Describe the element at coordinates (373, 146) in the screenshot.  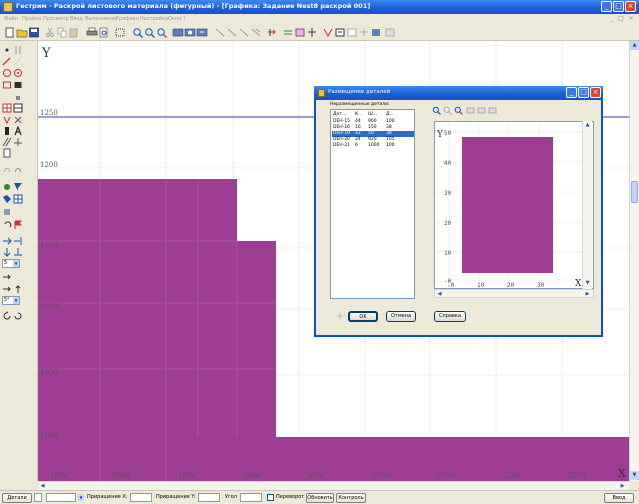
I see `list-item: DEH-21 6 1000 100` at that location.